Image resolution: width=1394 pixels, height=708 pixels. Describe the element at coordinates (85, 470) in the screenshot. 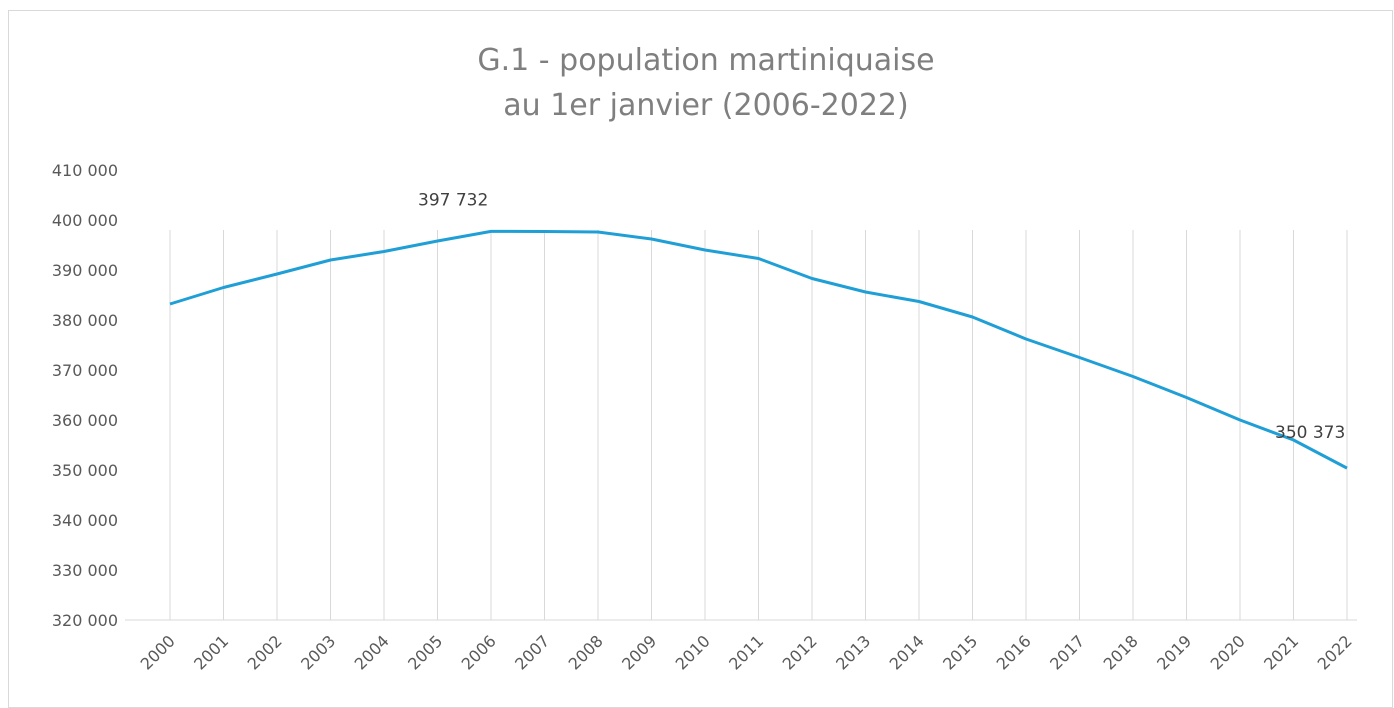

I see `y-tick-label: 350 000` at that location.